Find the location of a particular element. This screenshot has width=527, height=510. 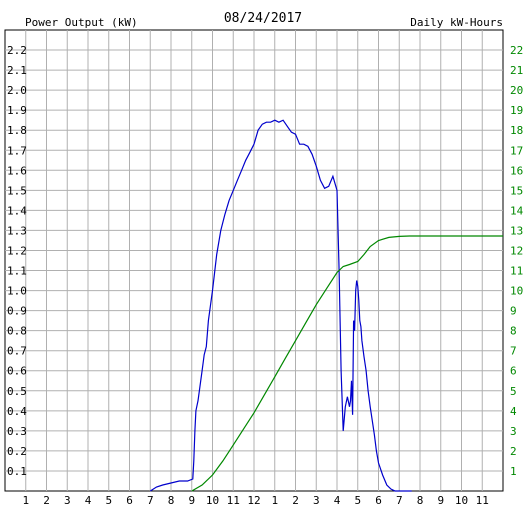

right-tick-label: 19 is located at coordinates (516, 110).